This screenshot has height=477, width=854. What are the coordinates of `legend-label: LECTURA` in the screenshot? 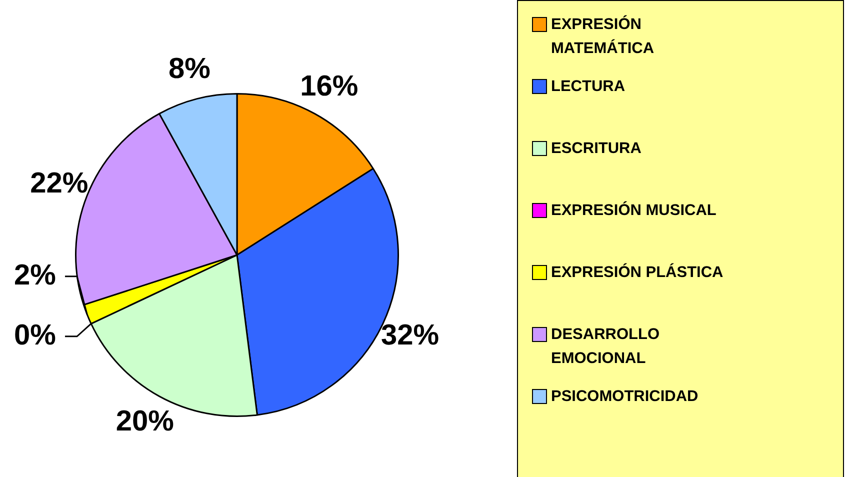 It's located at (588, 87).